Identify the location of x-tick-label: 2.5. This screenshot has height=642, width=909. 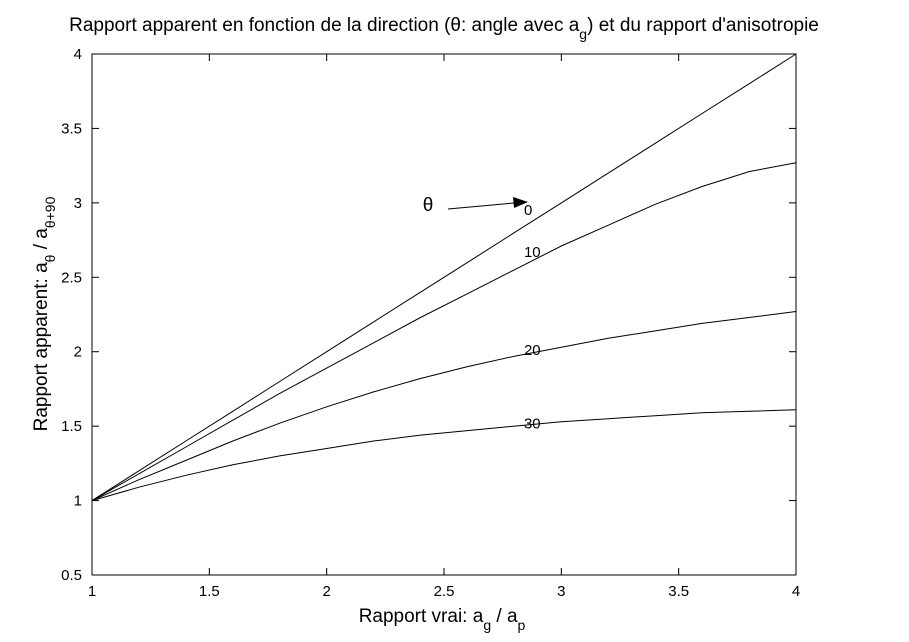
(444, 591).